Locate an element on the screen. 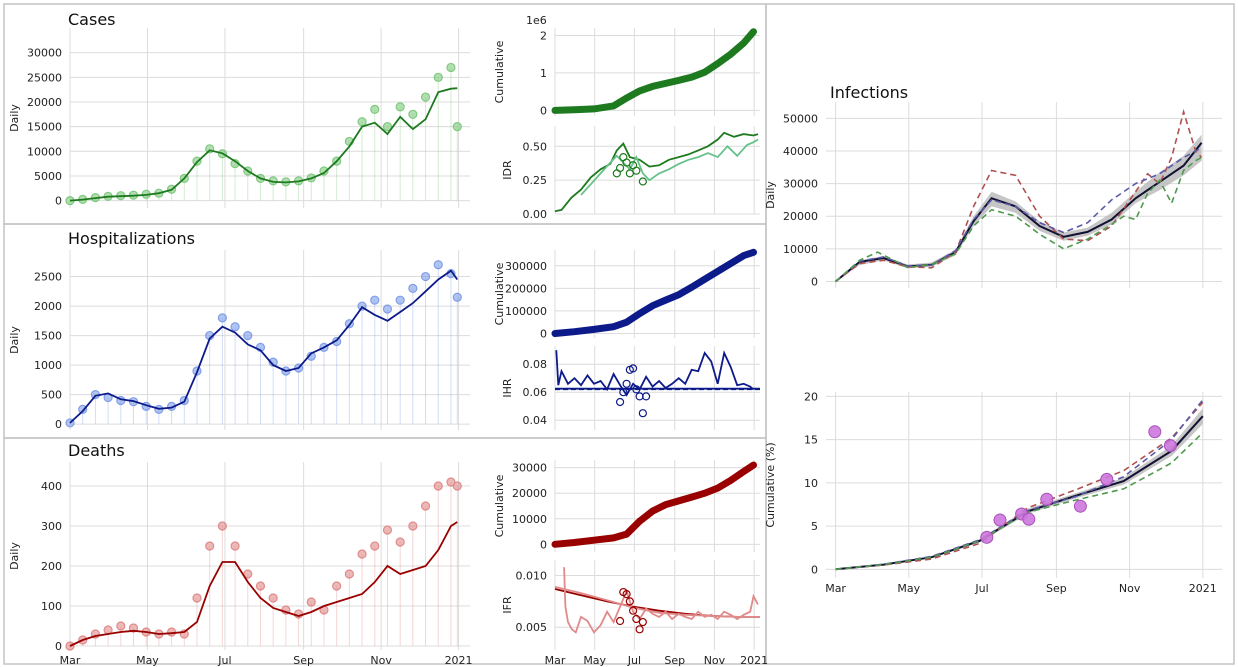 The width and height of the screenshot is (1238, 667). deaths-ifr-panel: 0.005 0.010 Mar May Jul Sep Nov 2021 IFR is located at coordinates (634, 613).